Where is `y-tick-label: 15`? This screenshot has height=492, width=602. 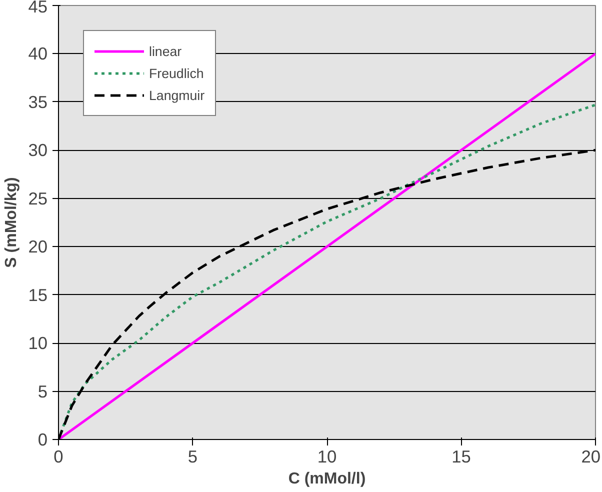 y-tick-label: 15 is located at coordinates (38, 294).